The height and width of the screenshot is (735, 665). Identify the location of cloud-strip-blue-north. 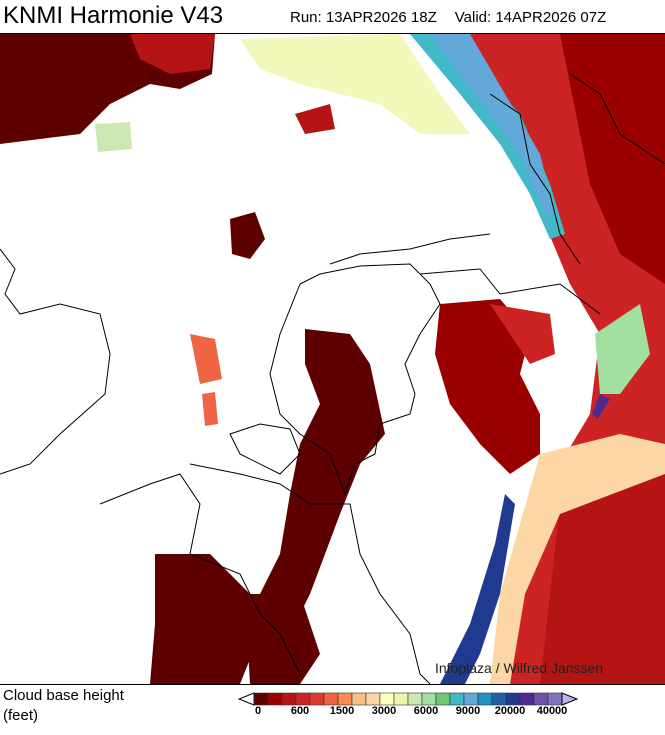
(487, 136).